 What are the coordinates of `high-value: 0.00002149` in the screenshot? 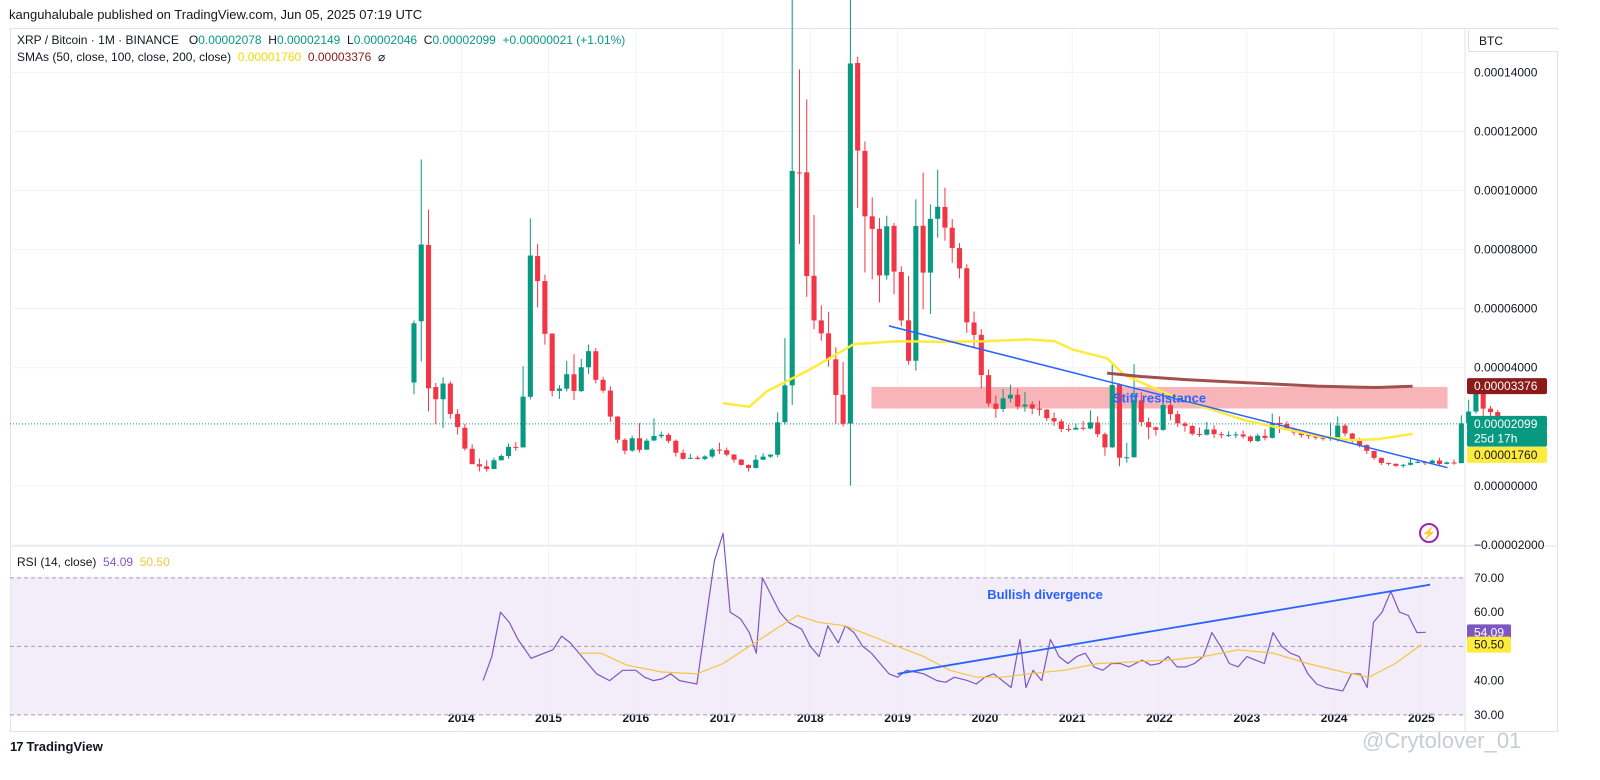 It's located at (308, 40).